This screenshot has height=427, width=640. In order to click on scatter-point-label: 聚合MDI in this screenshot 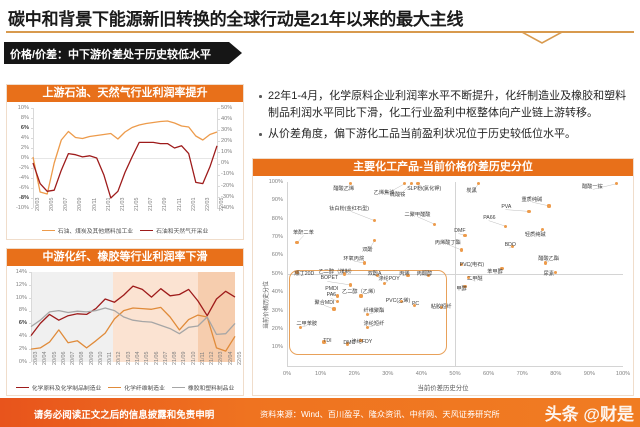, I will do `click(324, 303)`.